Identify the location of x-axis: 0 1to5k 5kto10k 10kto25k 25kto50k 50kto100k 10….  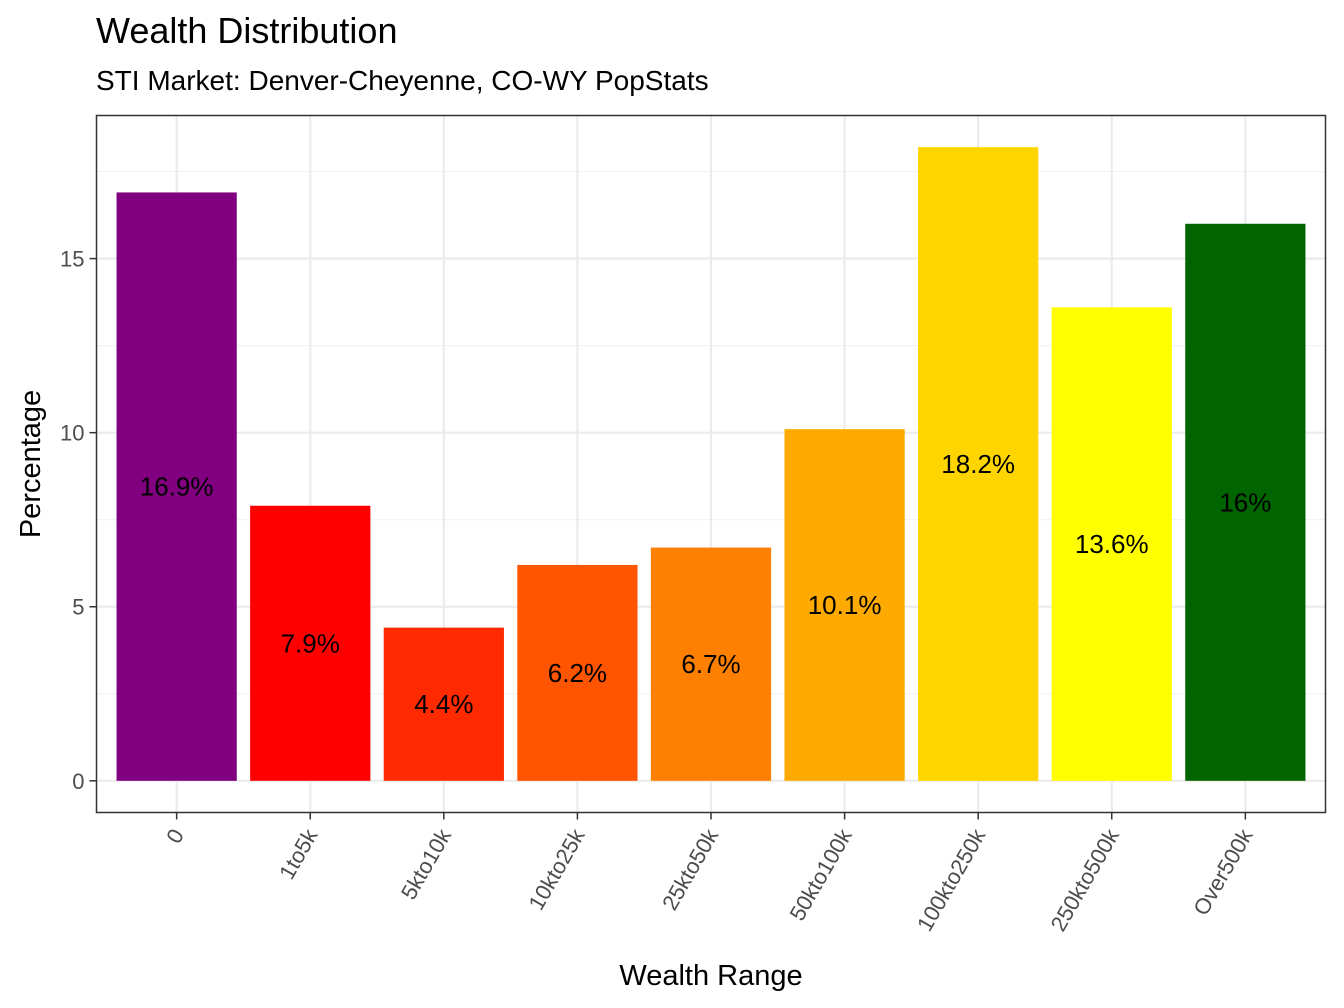
(709, 874).